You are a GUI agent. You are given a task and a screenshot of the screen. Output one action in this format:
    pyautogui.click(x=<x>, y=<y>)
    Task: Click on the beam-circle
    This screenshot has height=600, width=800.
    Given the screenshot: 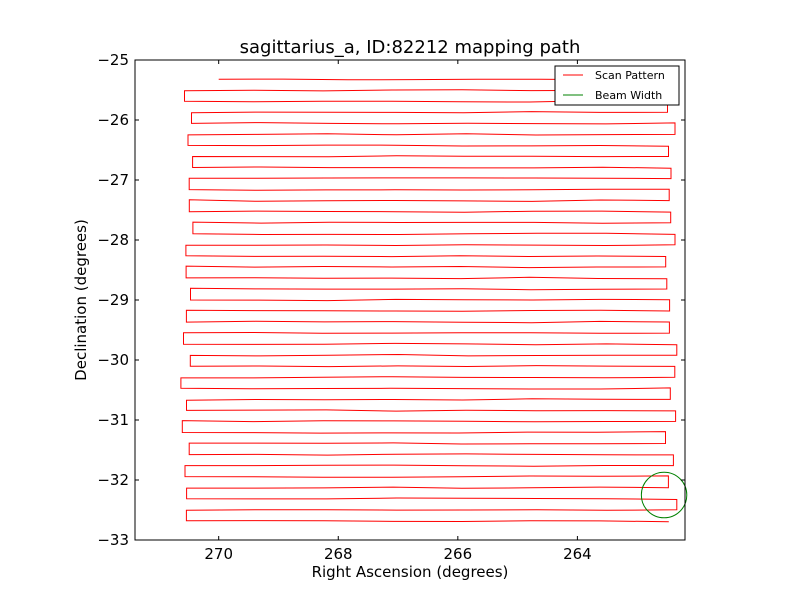 What is the action you would take?
    pyautogui.click(x=664, y=495)
    